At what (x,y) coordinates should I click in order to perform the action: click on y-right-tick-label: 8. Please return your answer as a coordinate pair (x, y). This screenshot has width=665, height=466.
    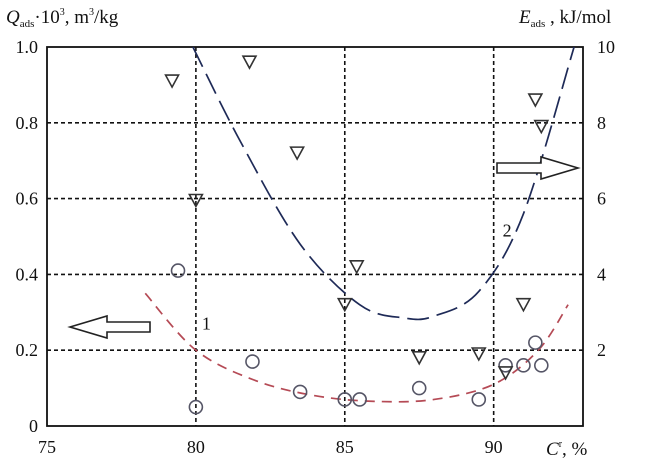
    Looking at the image, I should click on (601, 123).